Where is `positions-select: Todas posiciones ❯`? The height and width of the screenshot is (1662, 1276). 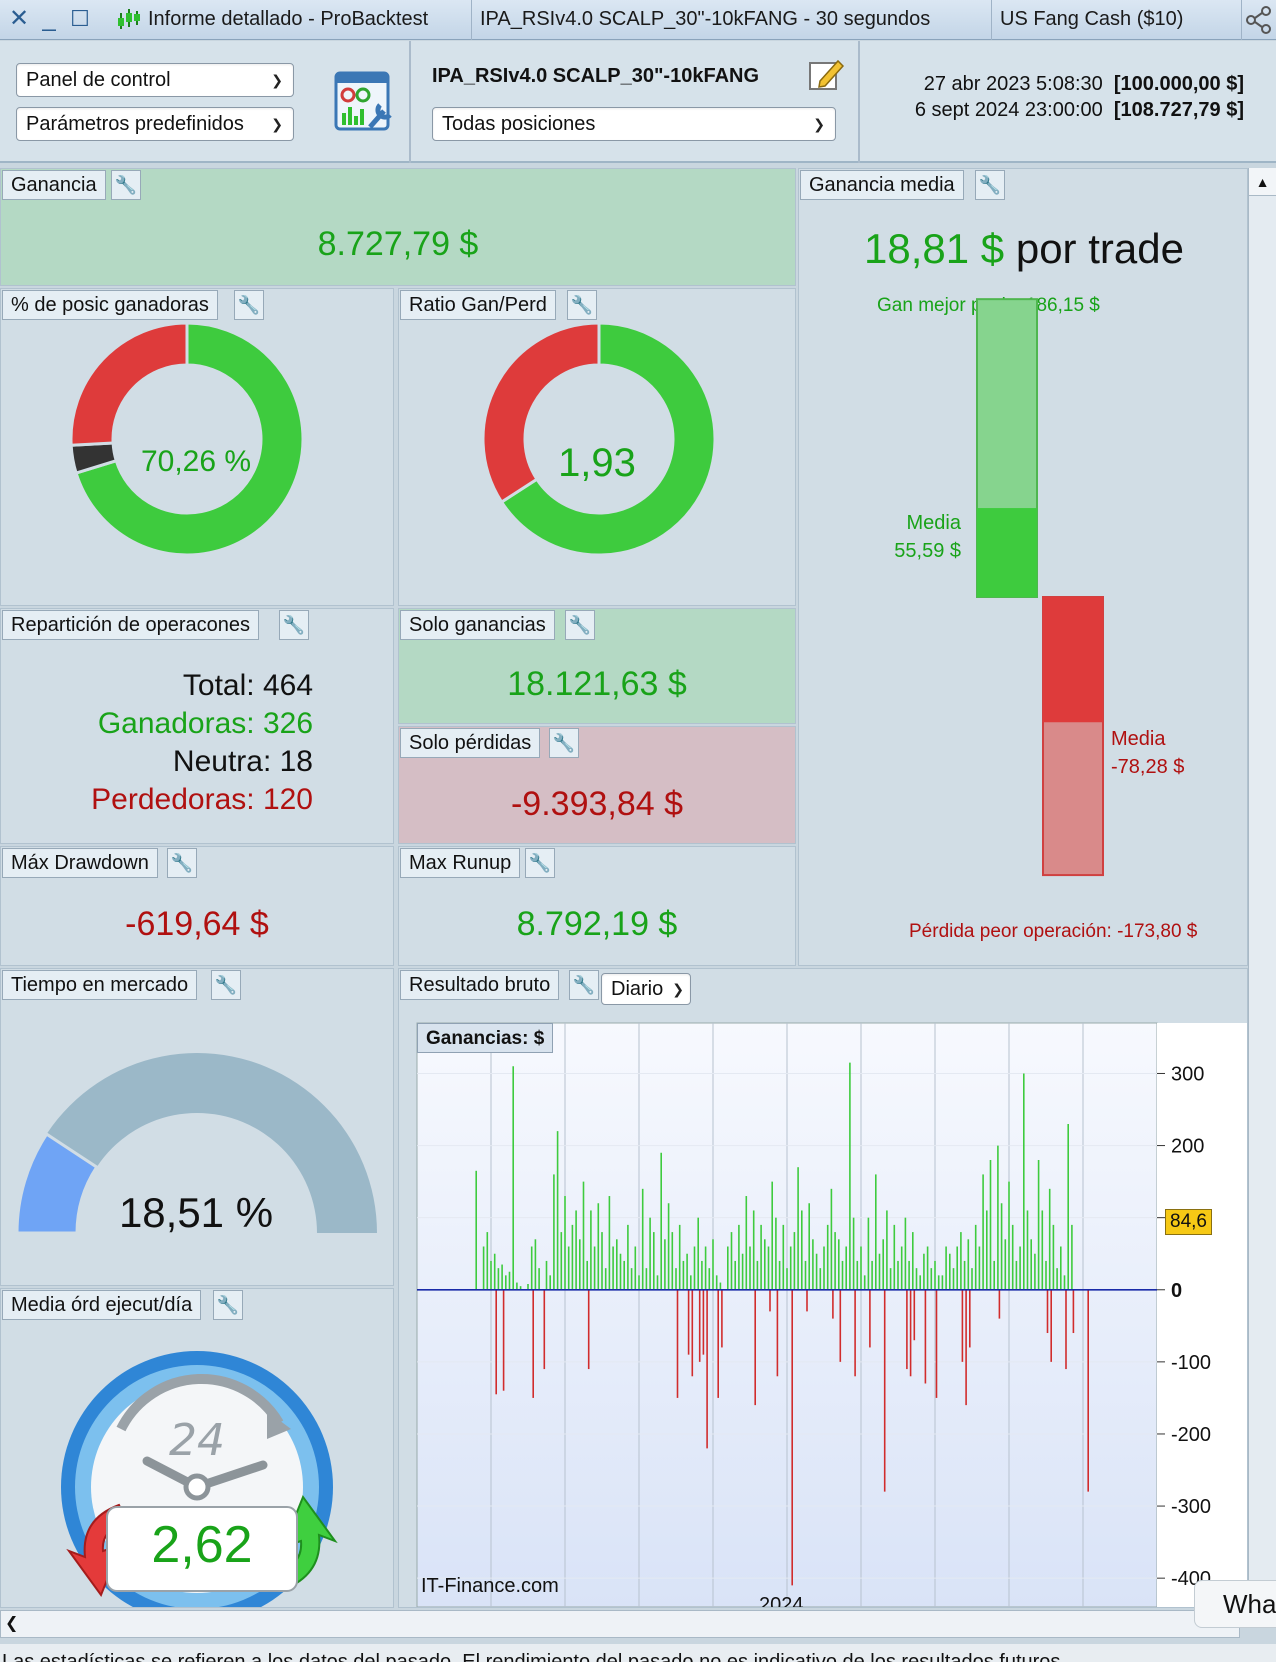
positions-select: Todas posiciones ❯ is located at coordinates (634, 124).